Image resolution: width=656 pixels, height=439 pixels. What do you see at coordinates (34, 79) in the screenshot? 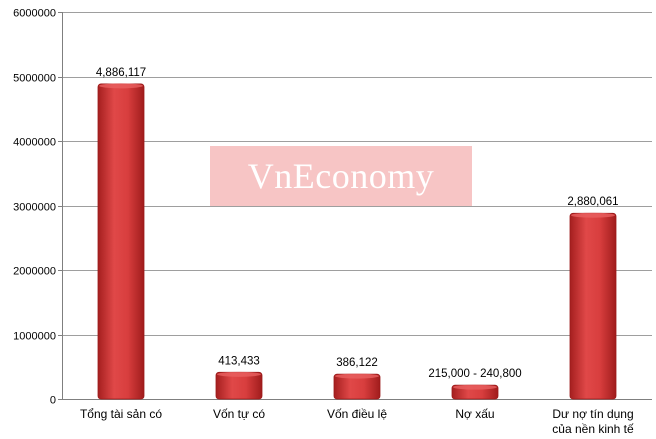
I see `y-tick-label: 5000000` at bounding box center [34, 79].